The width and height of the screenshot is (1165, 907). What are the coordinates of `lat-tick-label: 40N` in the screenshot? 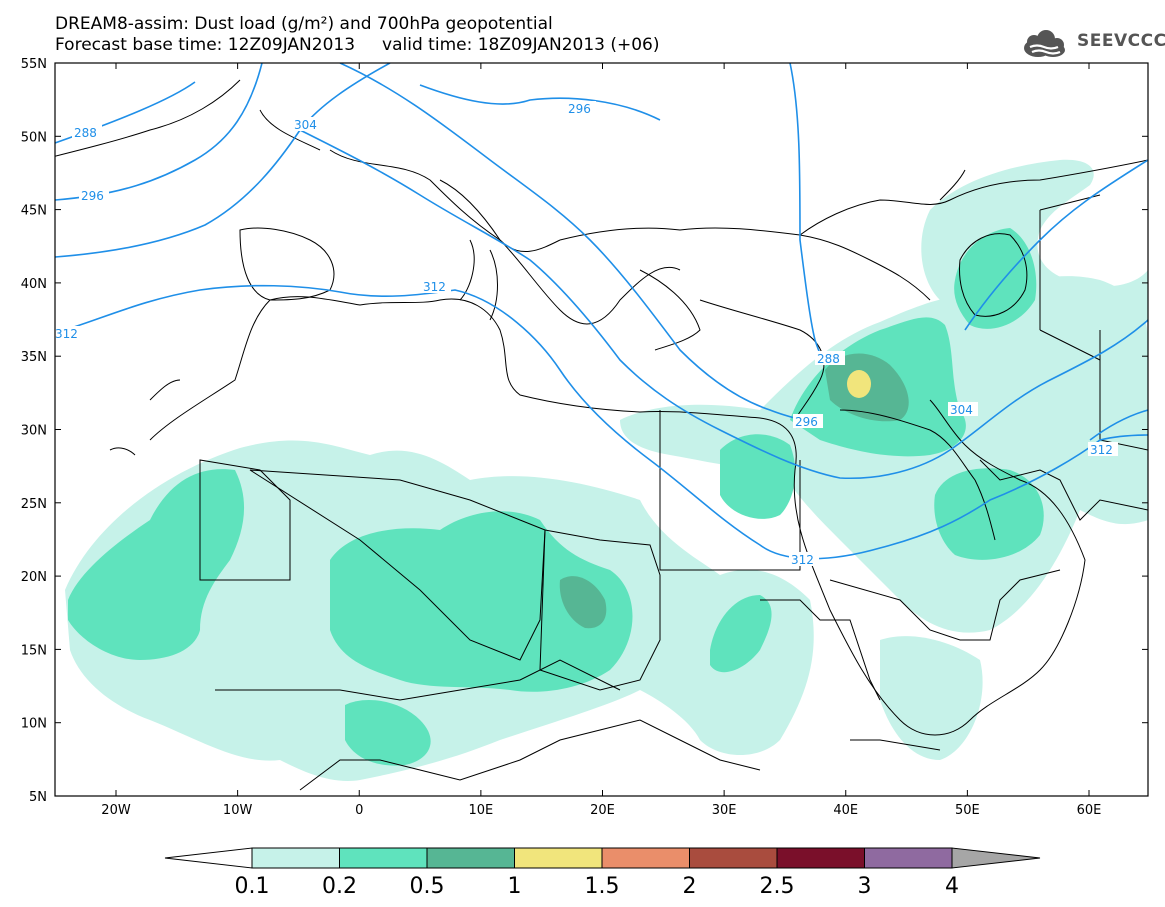 It's located at (34, 284).